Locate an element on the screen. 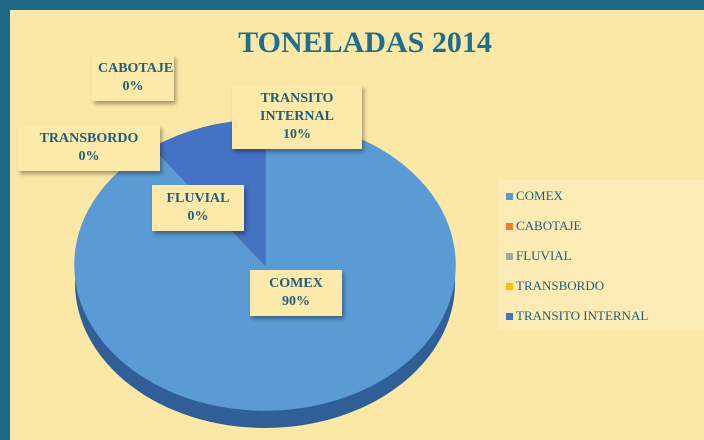 The width and height of the screenshot is (704, 440). legend-entry: FLUVIAL is located at coordinates (539, 256).